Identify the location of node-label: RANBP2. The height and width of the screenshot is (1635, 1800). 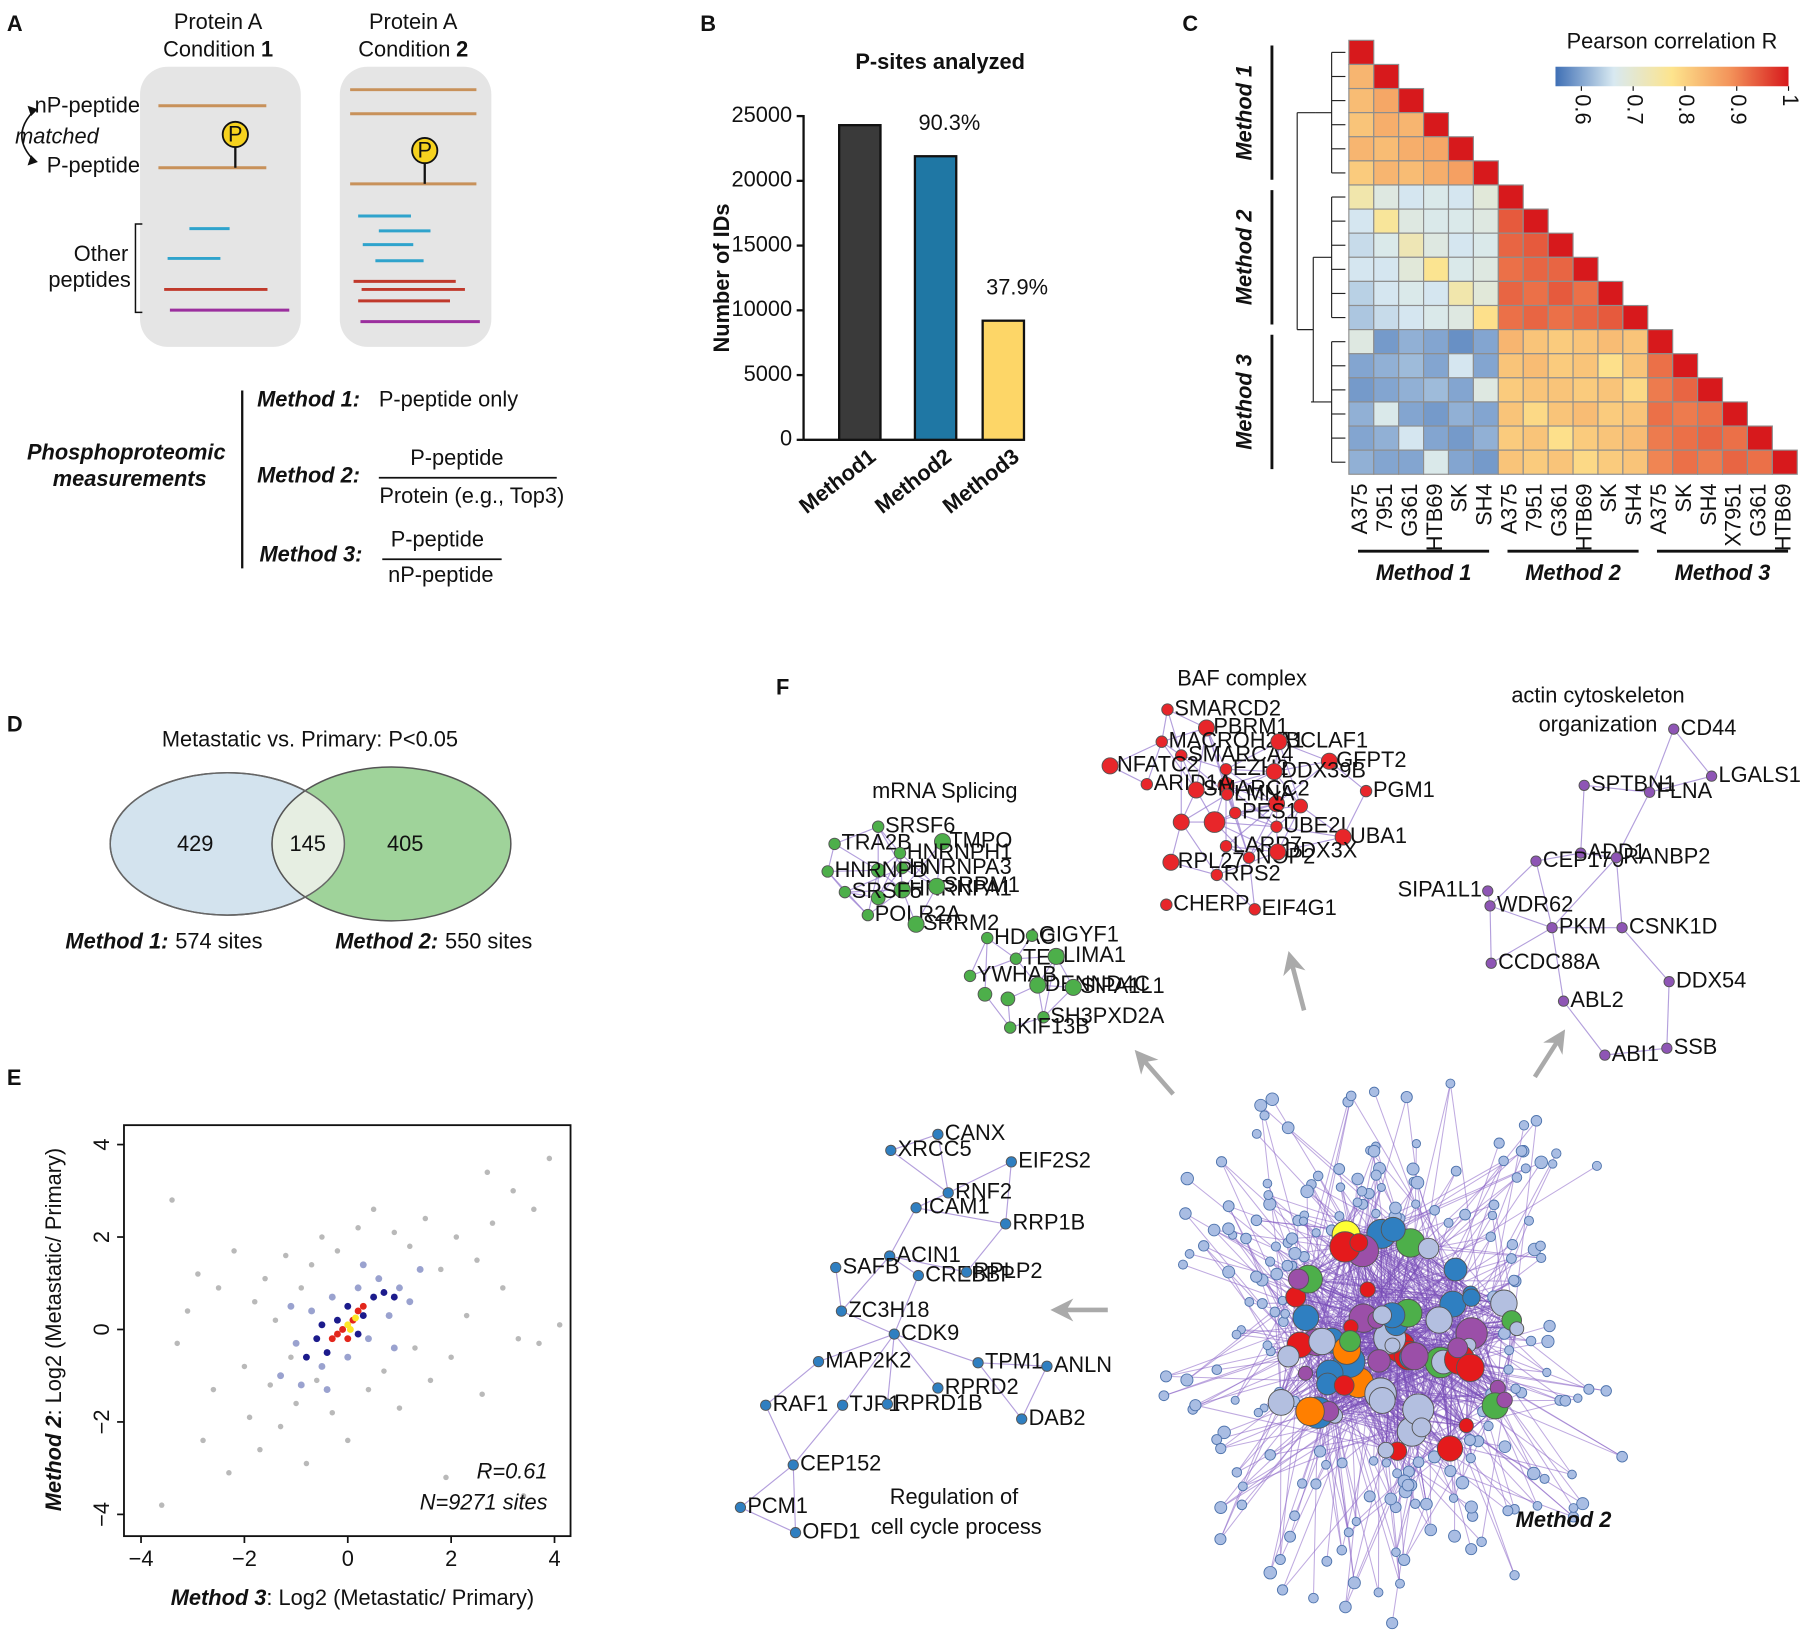
(1666, 855).